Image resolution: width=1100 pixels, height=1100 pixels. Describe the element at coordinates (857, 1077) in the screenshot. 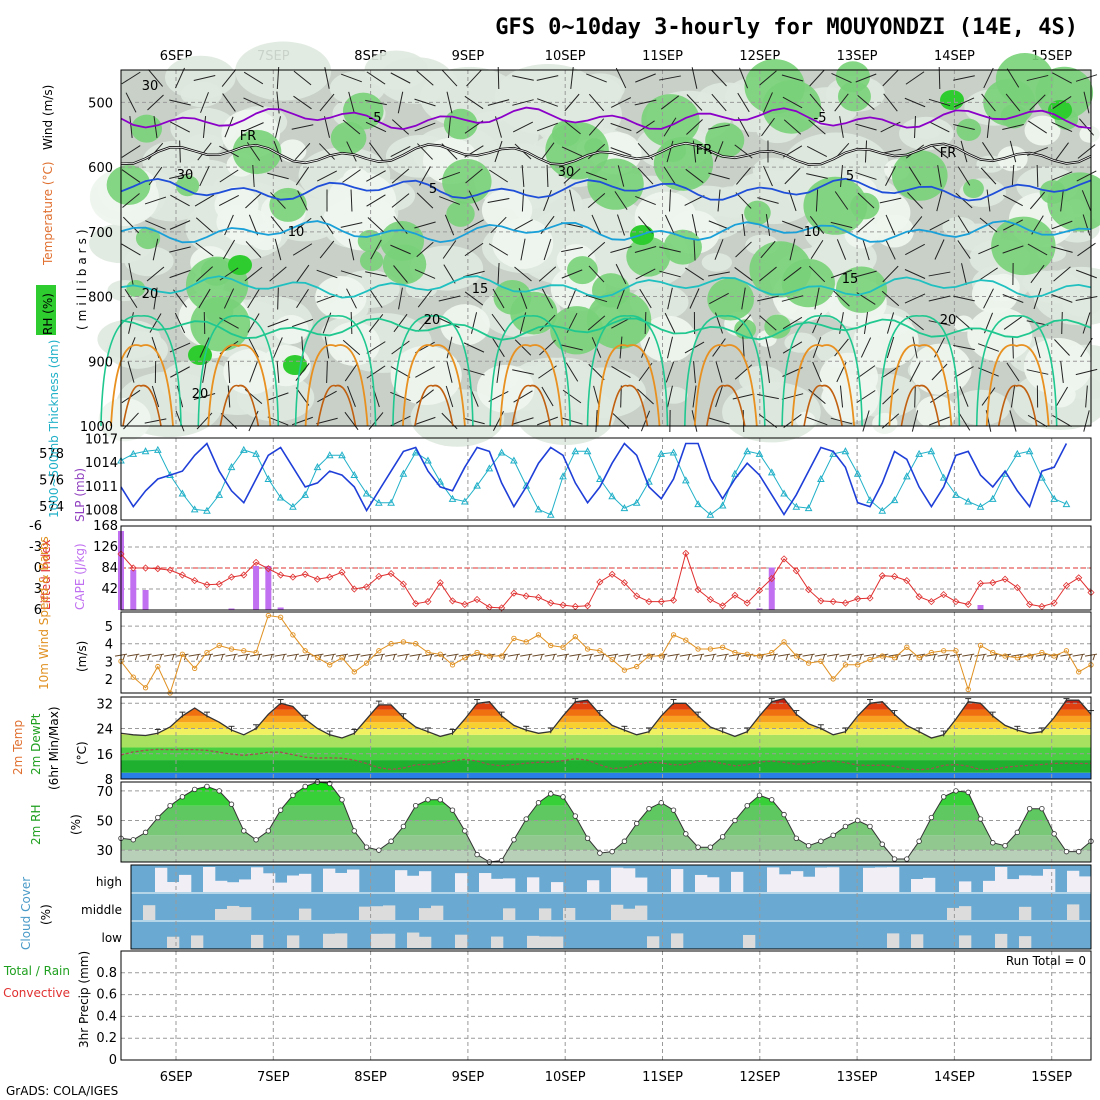

I see `date-label: 13SEP` at that location.